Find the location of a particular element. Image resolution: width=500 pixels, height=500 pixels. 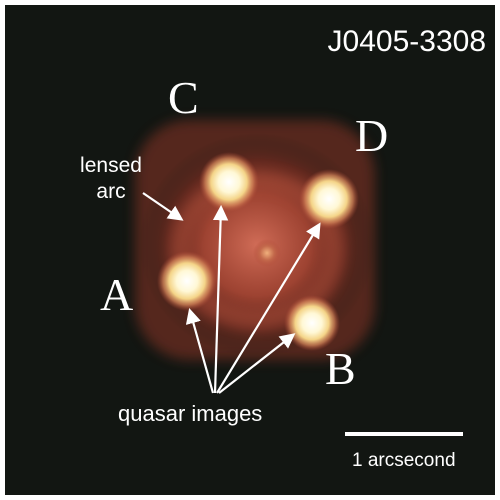

arrow-to-image-c is located at coordinates (220, 299).